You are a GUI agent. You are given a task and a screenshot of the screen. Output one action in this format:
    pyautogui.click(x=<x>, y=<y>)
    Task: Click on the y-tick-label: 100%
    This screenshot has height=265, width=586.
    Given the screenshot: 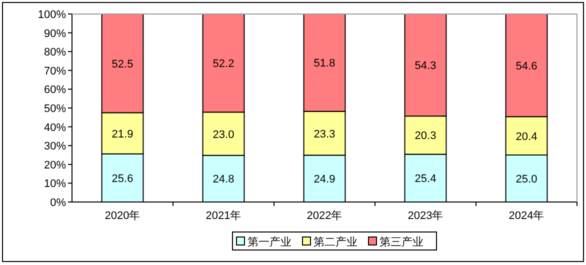 What is the action you would take?
    pyautogui.click(x=52, y=15)
    